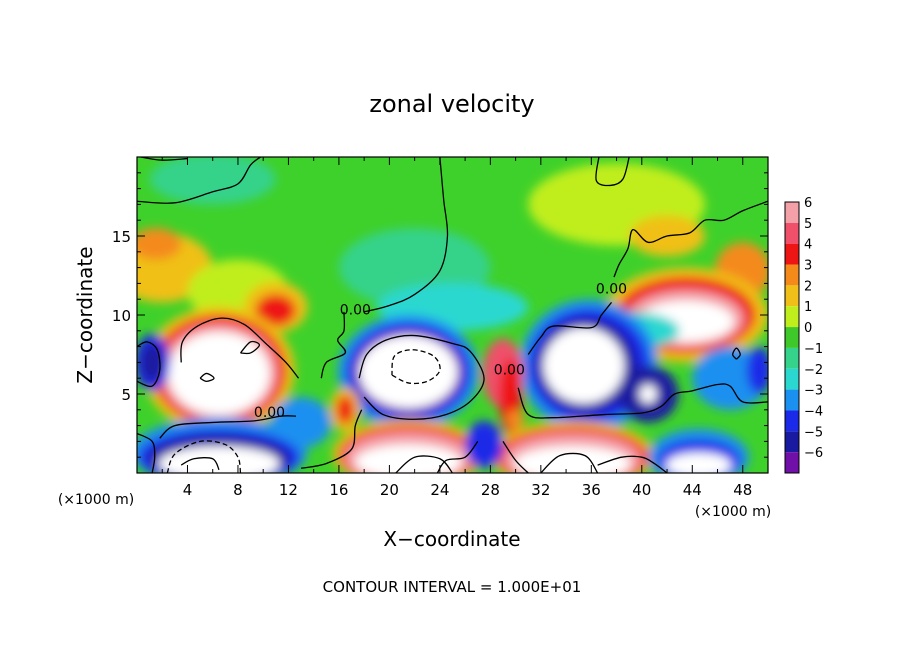  What do you see at coordinates (338, 490) in the screenshot?
I see `x-tick-label-3: 16` at bounding box center [338, 490].